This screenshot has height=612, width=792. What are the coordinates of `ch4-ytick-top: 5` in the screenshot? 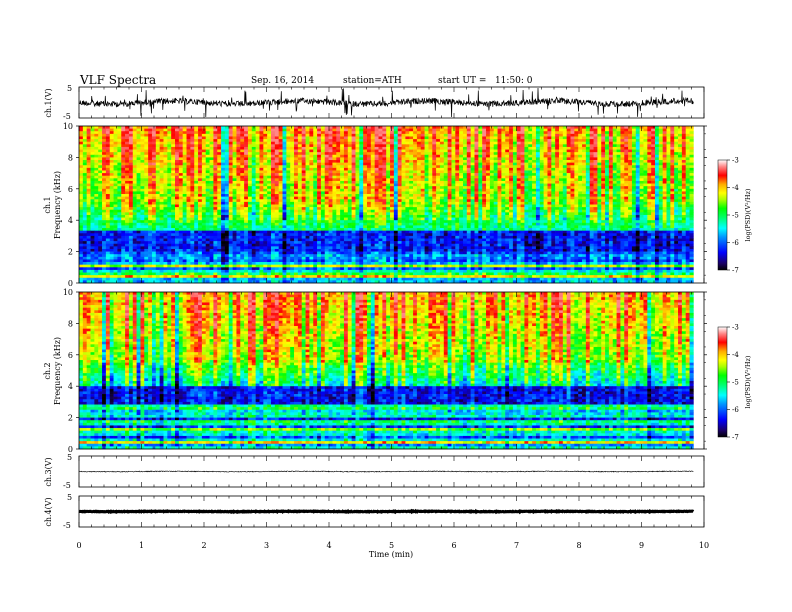 It's located at (69, 497).